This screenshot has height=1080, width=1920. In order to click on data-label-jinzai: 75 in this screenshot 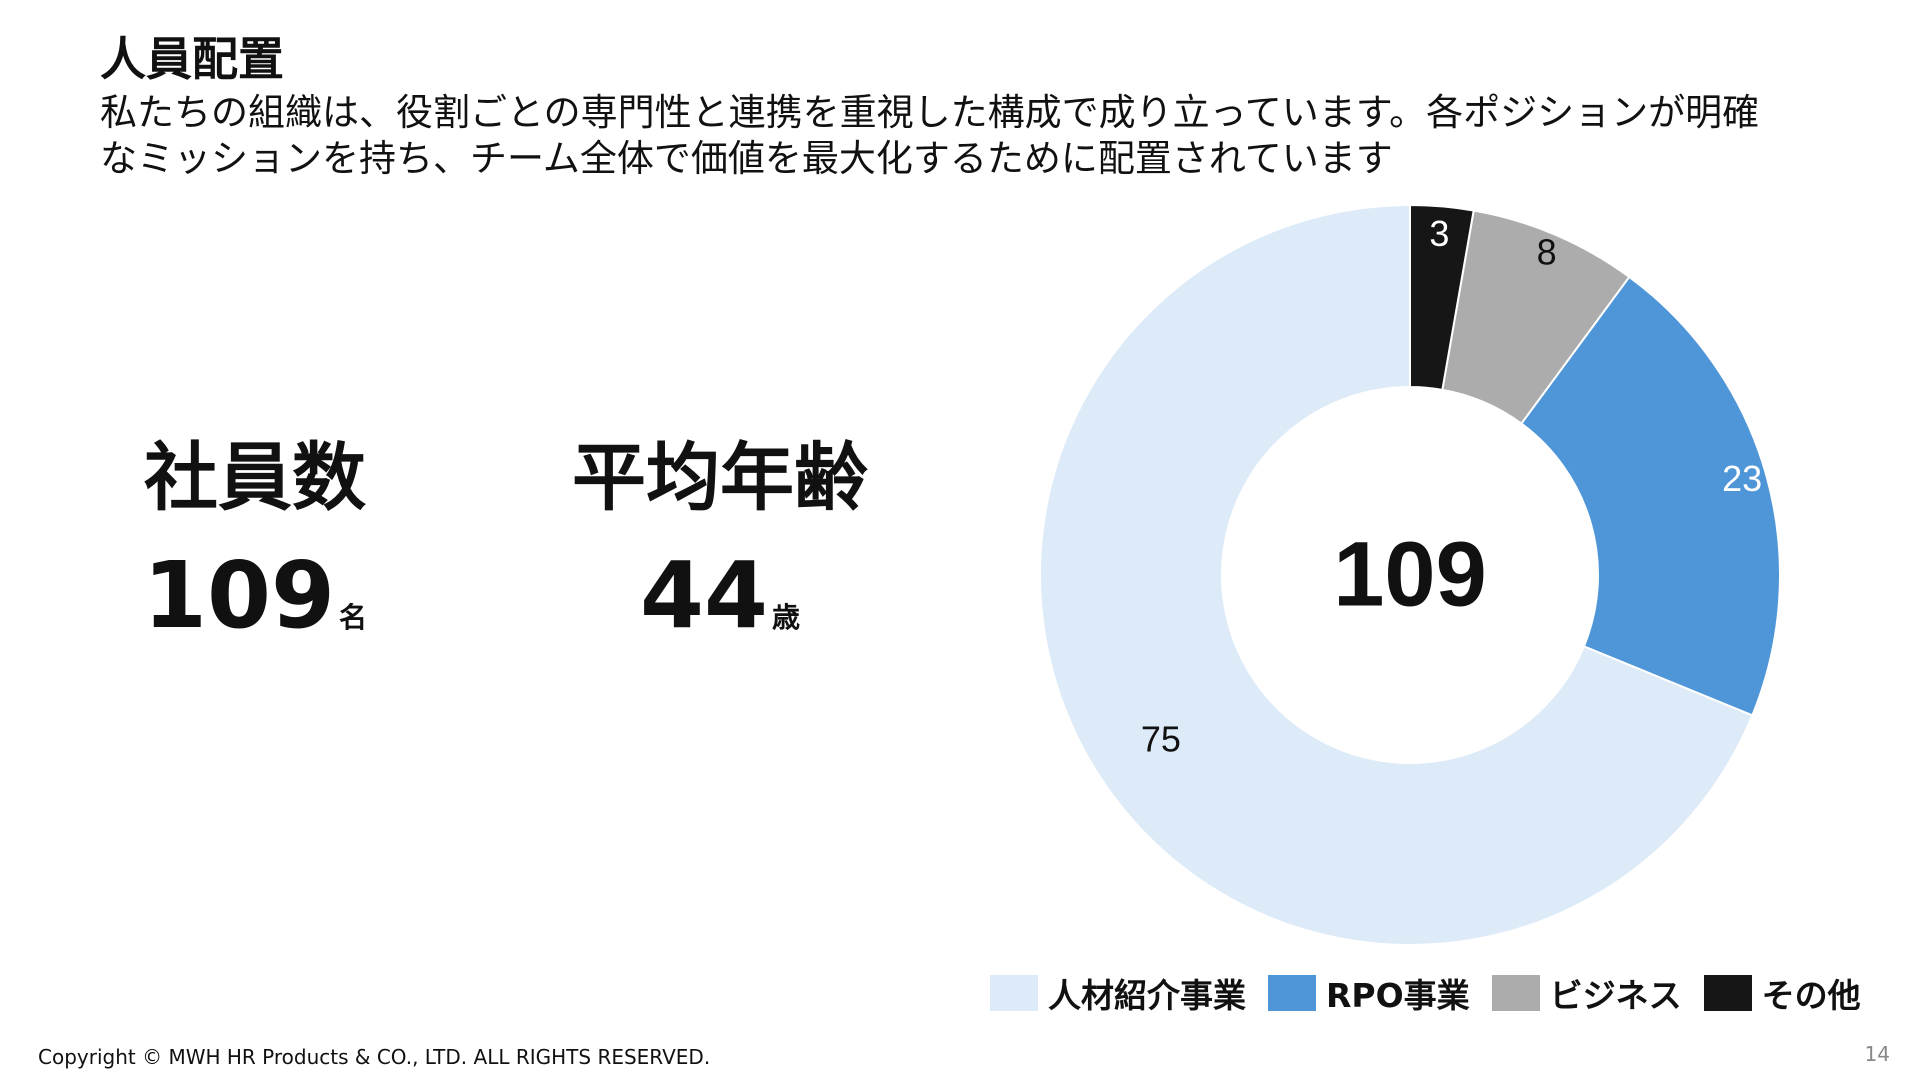, I will do `click(1161, 739)`.